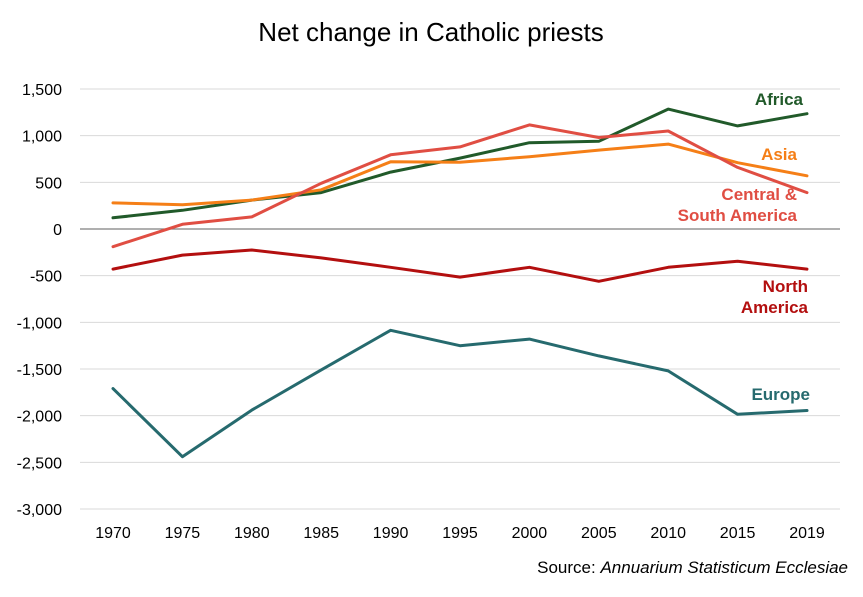  What do you see at coordinates (42, 137) in the screenshot?
I see `y-tick-label: 1,000` at bounding box center [42, 137].